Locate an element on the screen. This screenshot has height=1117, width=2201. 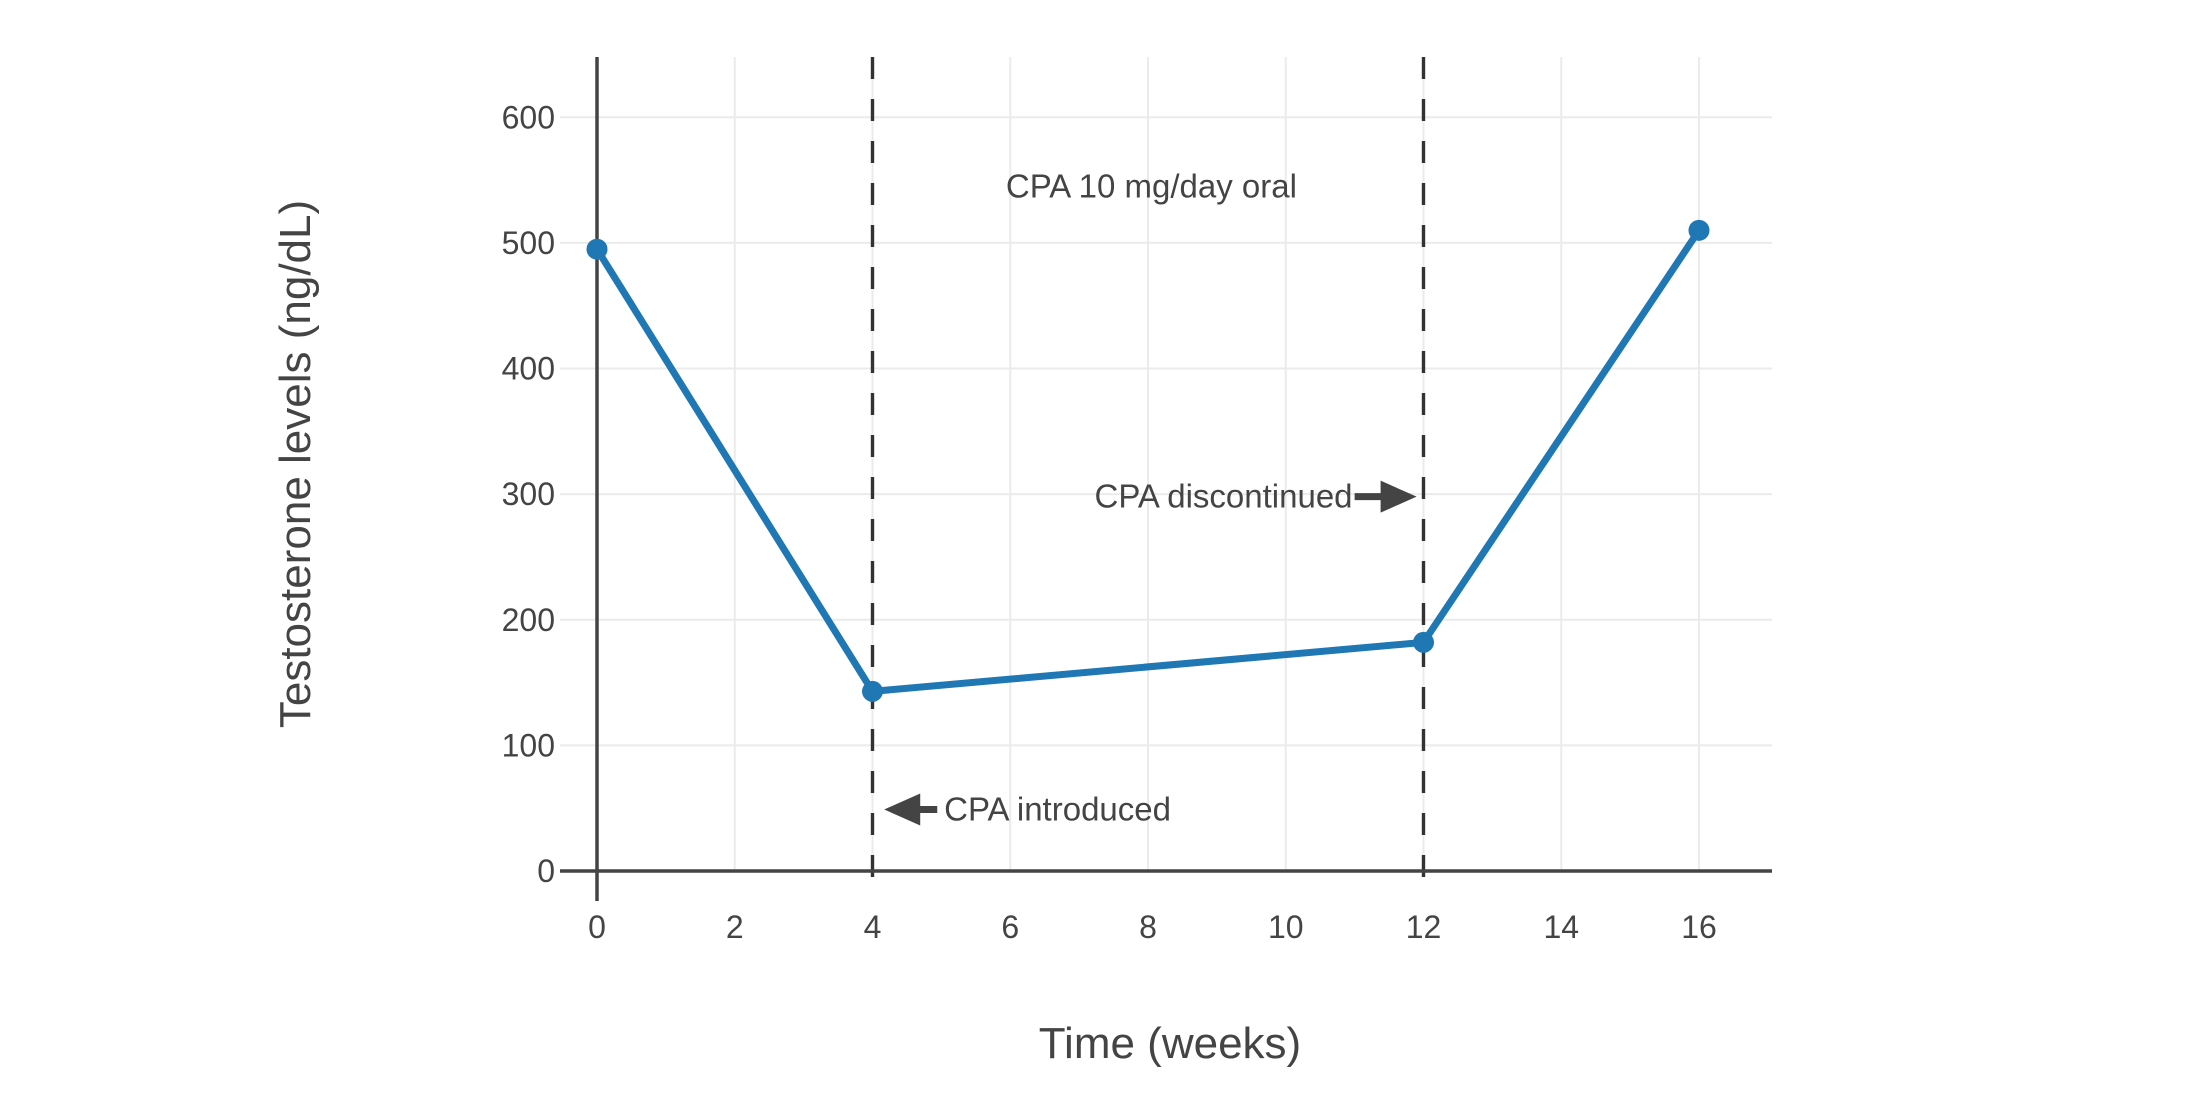
right-arrow-head is located at coordinates (1398, 496).